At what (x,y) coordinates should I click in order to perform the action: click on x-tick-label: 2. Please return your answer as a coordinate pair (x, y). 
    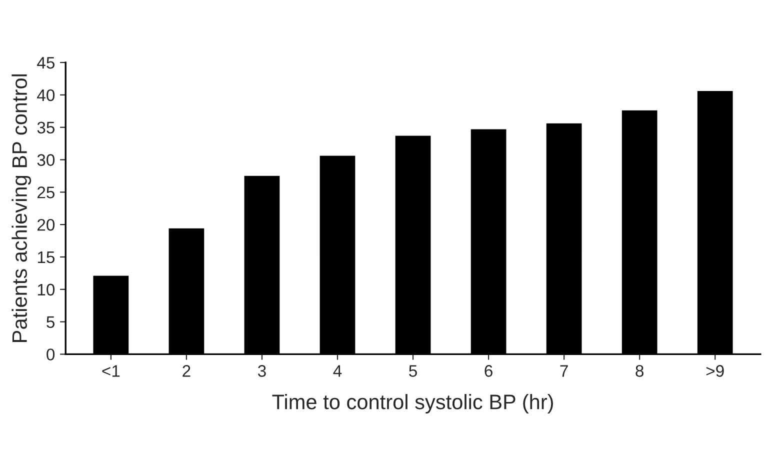
    Looking at the image, I should click on (186, 371).